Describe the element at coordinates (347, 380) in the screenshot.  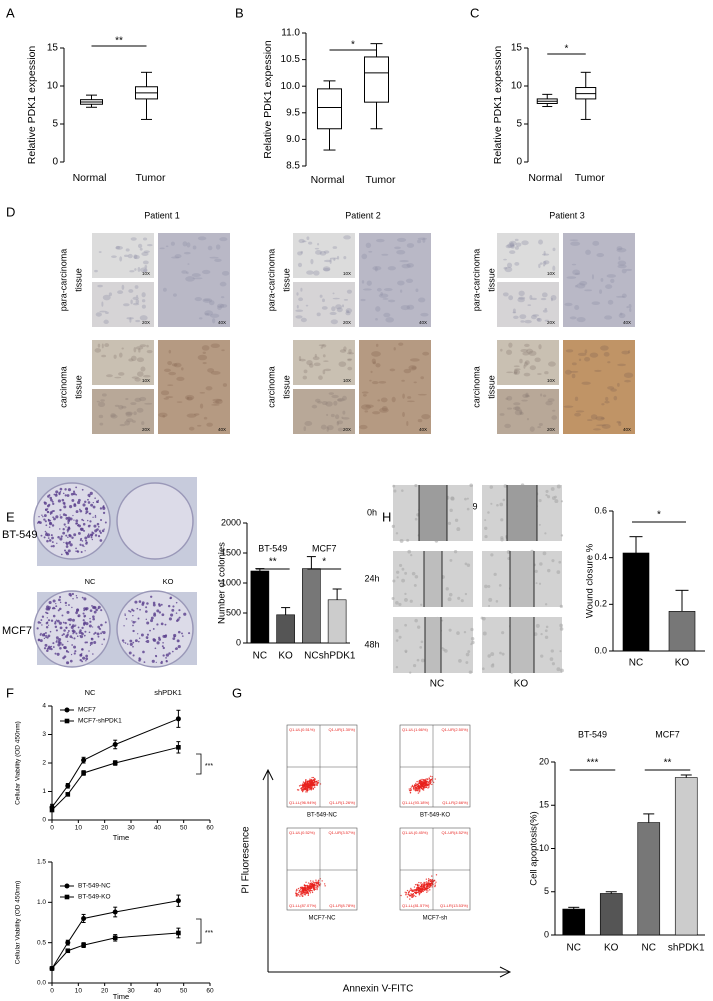
I see `magnification: 10X` at that location.